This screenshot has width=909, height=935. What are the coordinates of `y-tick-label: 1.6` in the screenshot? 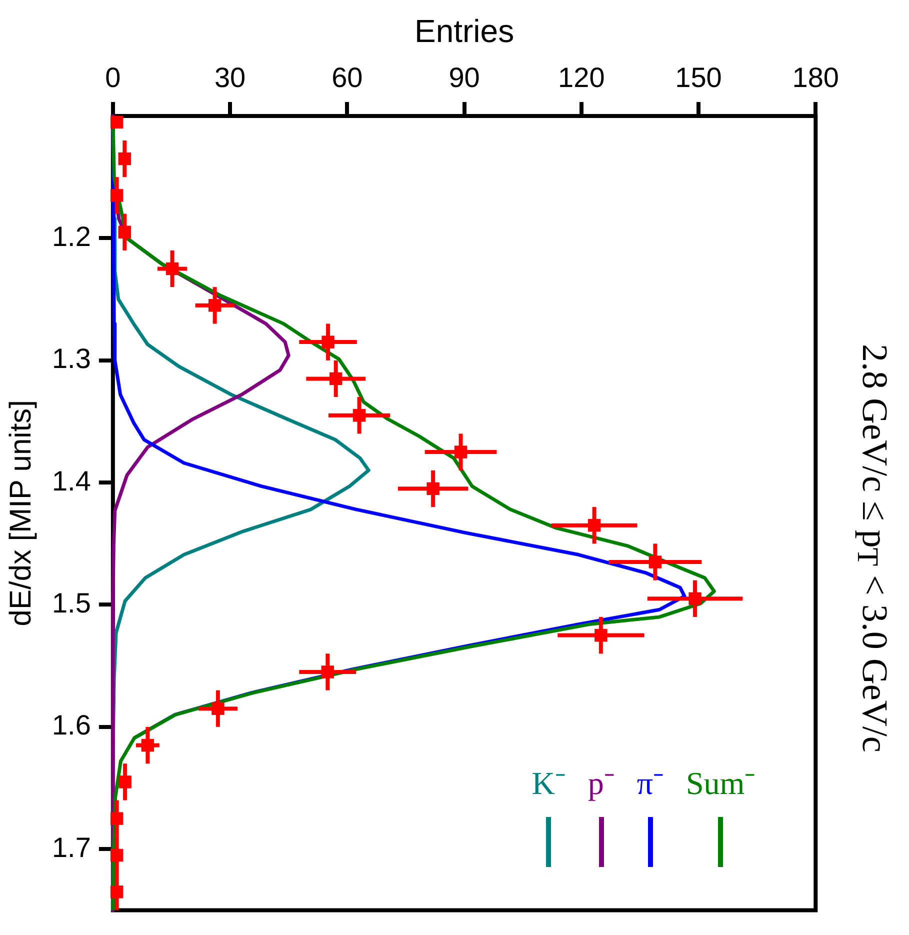 It's located at (71, 725).